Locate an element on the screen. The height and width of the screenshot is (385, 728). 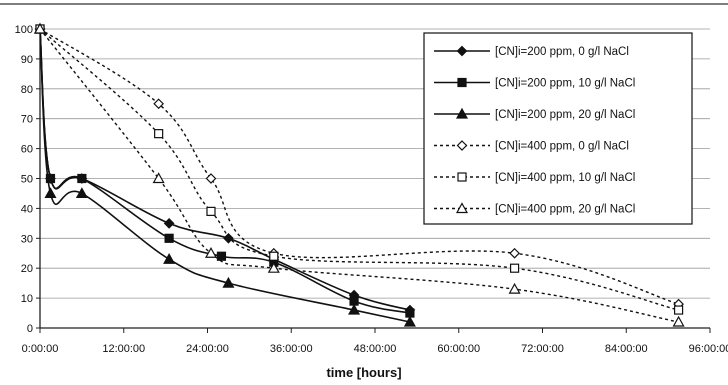
legend-label: [CN]i=200 ppm, 10 g/l NaCl is located at coordinates (565, 84).